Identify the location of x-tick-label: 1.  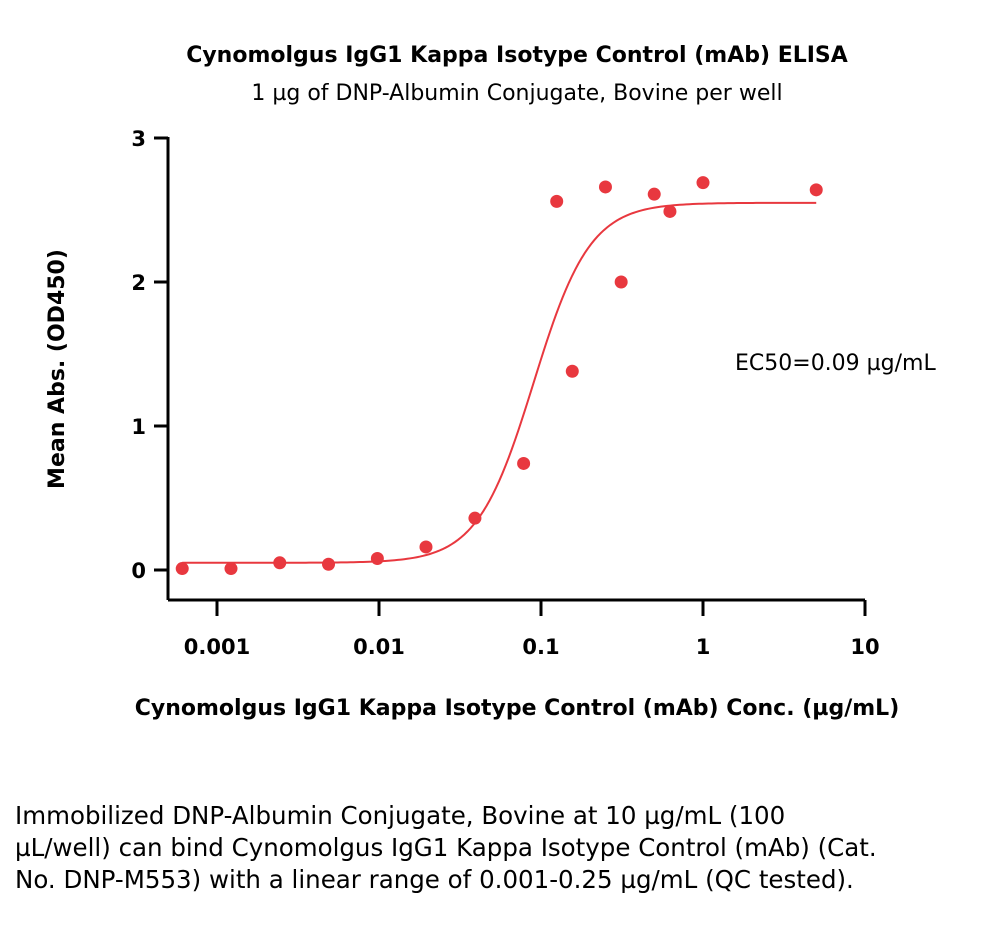
(703, 647).